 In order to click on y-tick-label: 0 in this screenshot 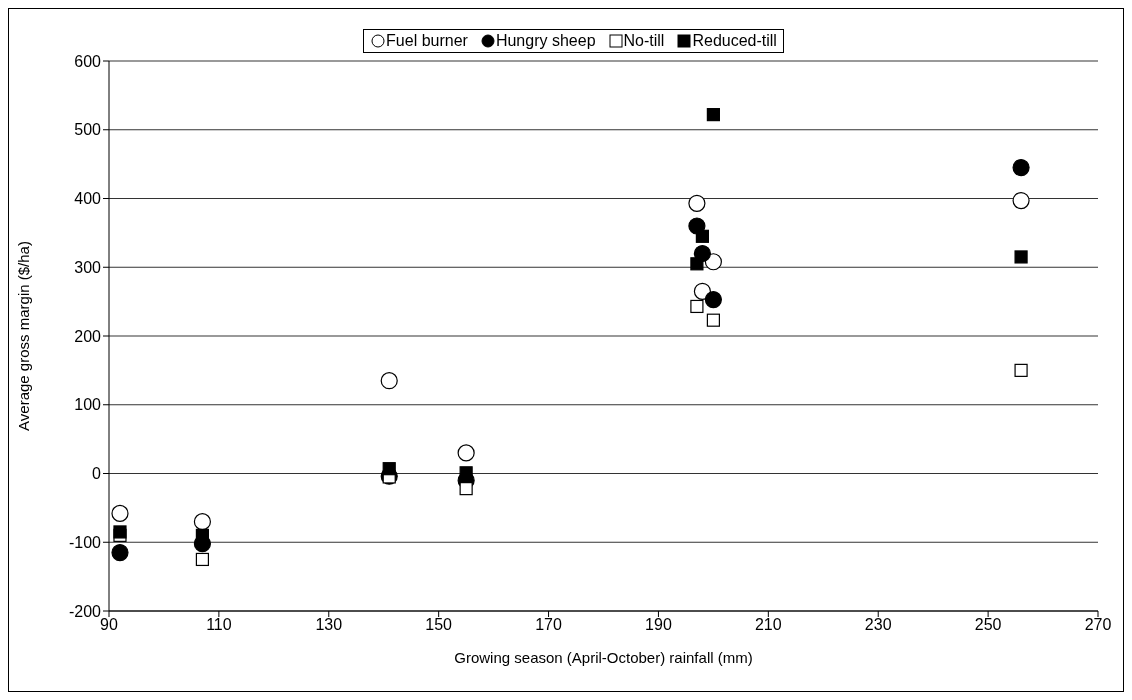, I will do `click(97, 474)`.